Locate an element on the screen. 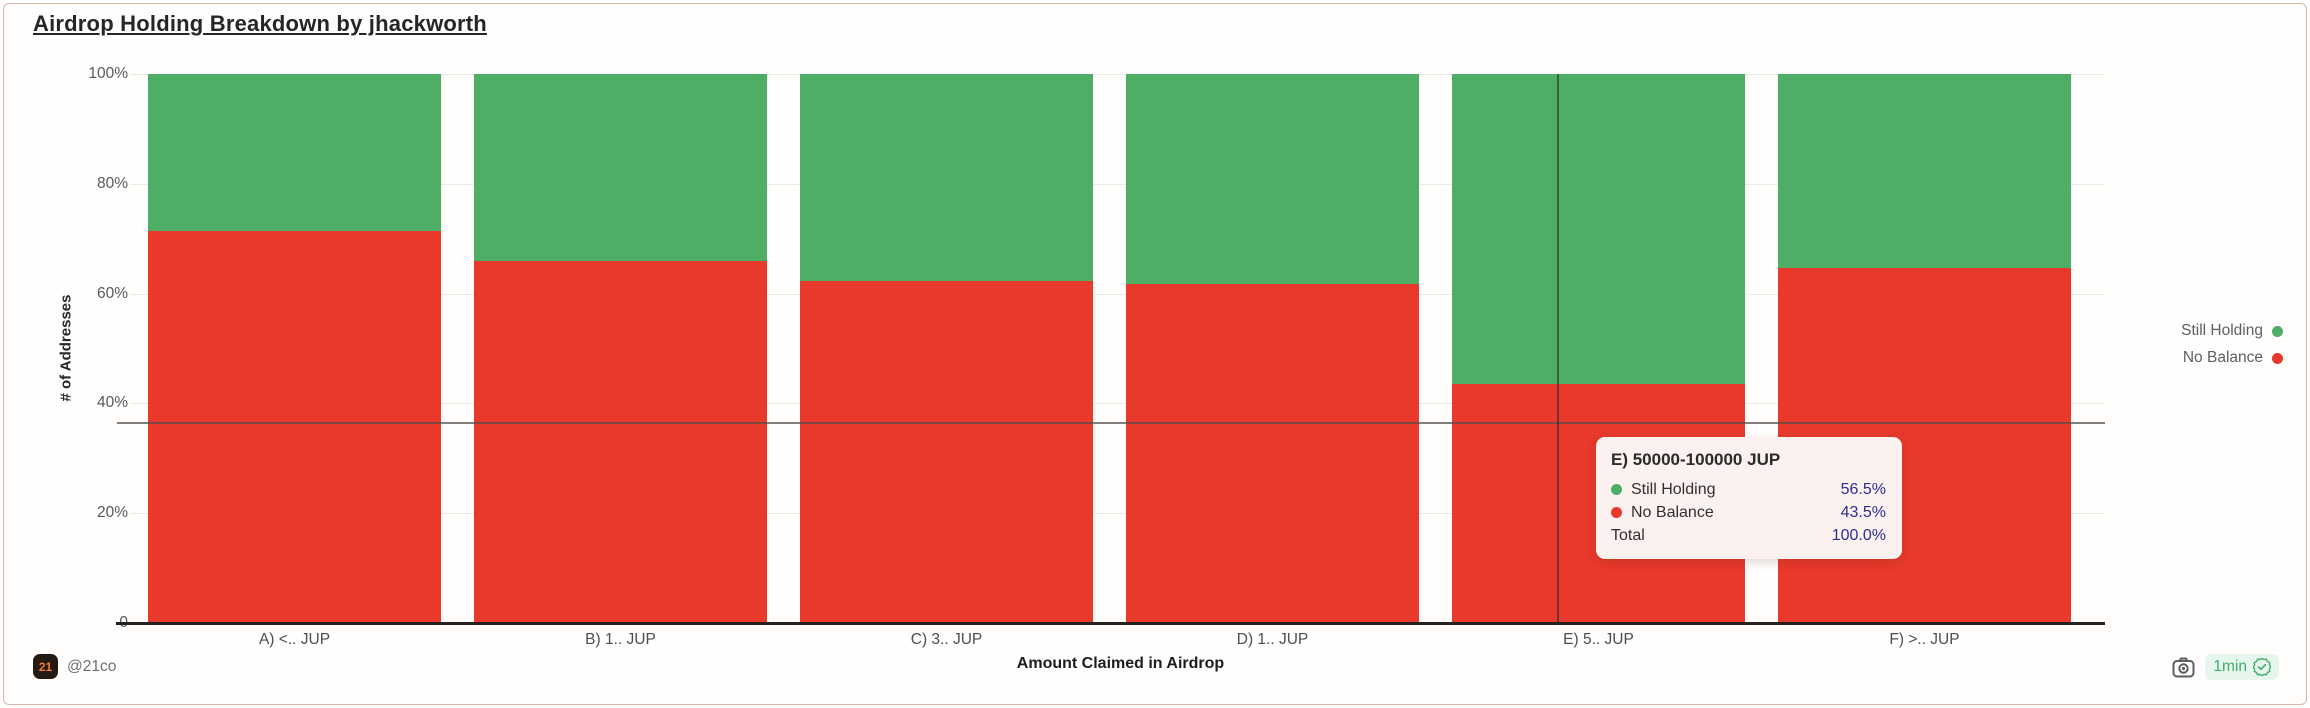 This screenshot has height=708, width=2310. x-tick-label: B) 1.. JUP is located at coordinates (620, 639).